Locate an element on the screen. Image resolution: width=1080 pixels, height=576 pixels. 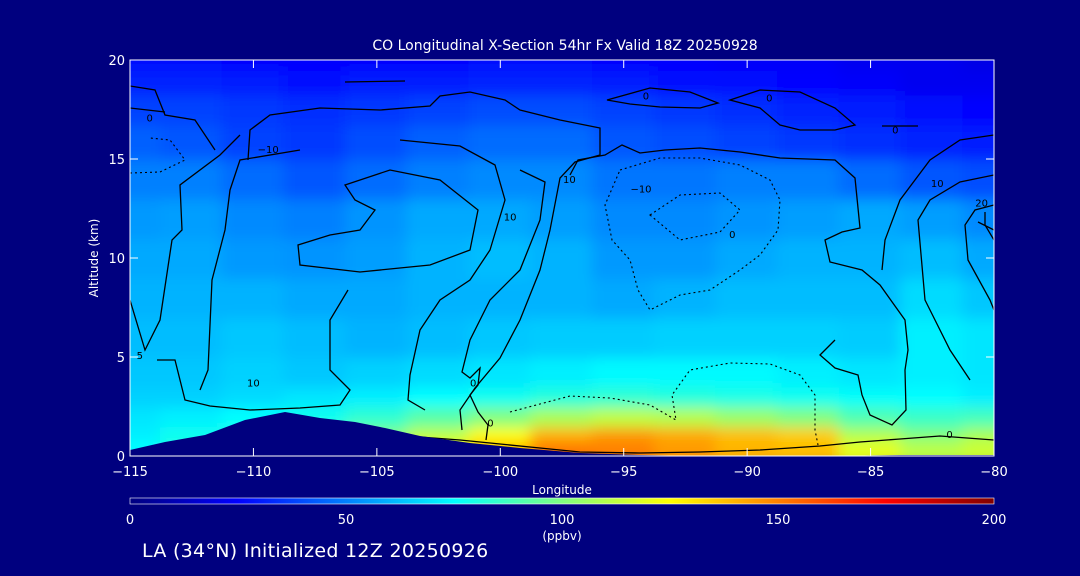
colorbar-ticks: 0 50 100 150 200 is located at coordinates (566, 520).